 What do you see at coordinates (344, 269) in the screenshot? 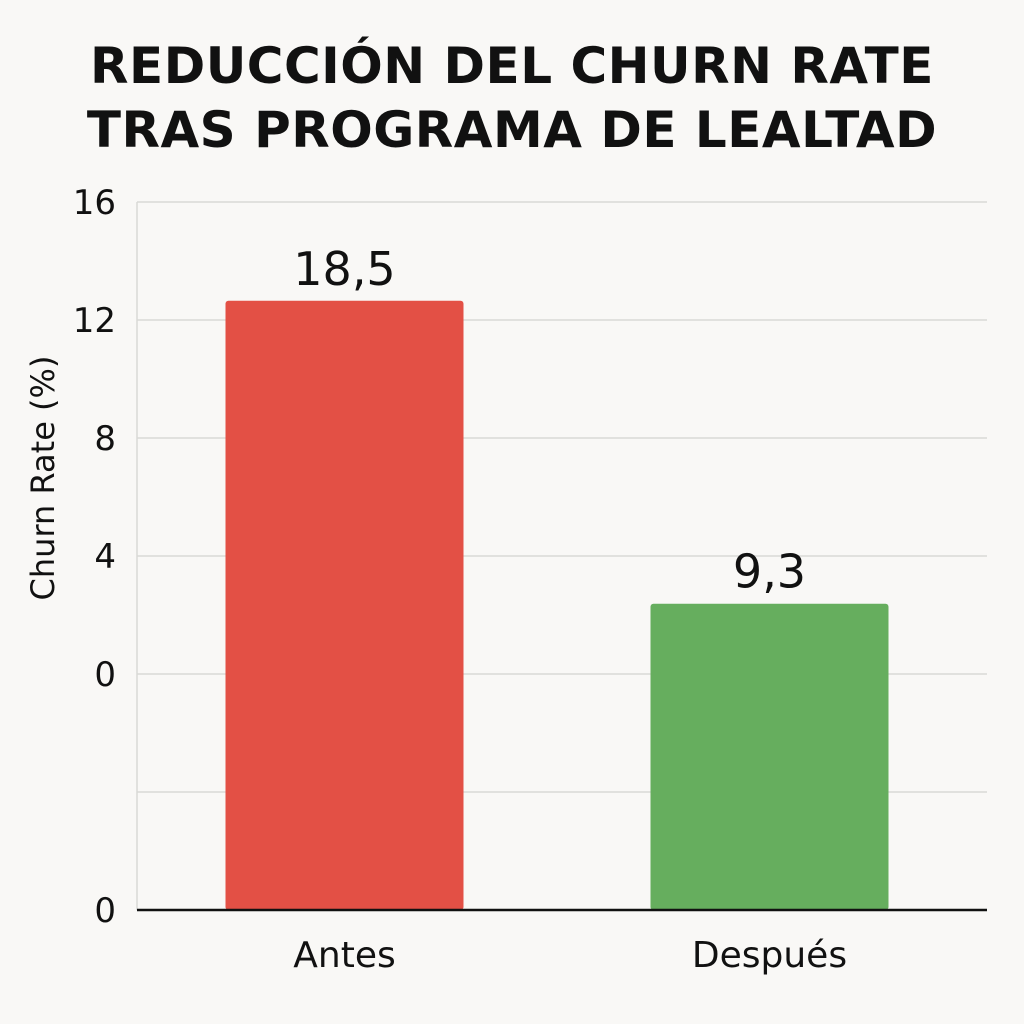
I see `bar-value-label: 18,5` at bounding box center [344, 269].